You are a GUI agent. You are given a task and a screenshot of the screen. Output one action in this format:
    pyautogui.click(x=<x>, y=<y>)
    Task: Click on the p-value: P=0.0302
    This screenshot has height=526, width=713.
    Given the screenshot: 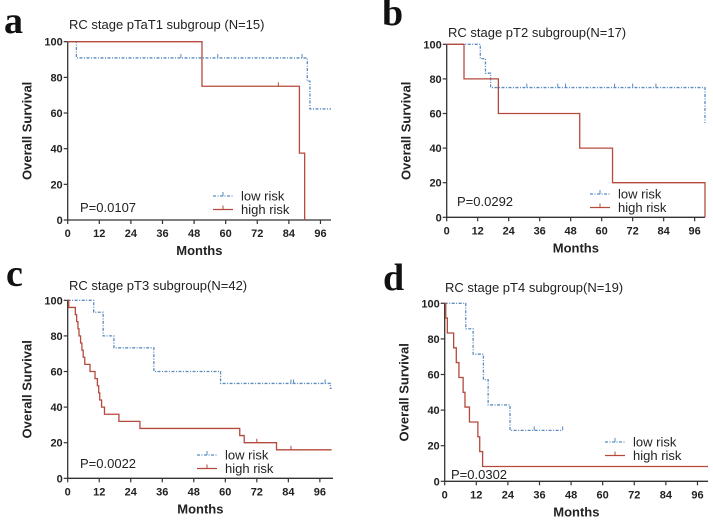 What is the action you would take?
    pyautogui.click(x=479, y=474)
    